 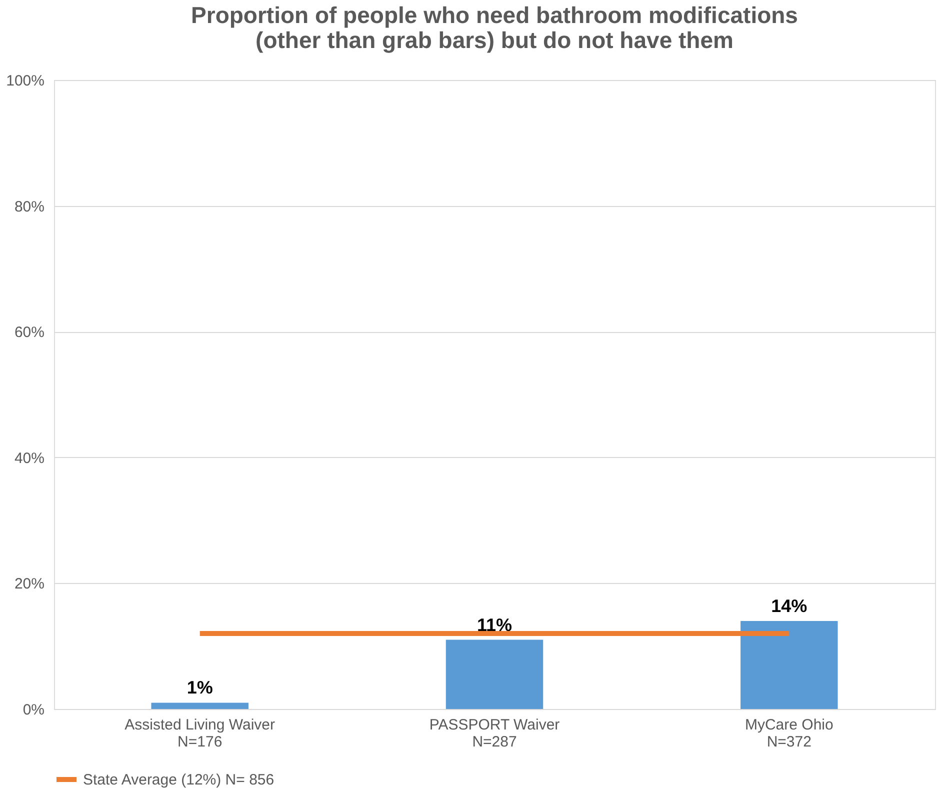 What do you see at coordinates (789, 606) in the screenshot?
I see `data-label: 14%` at bounding box center [789, 606].